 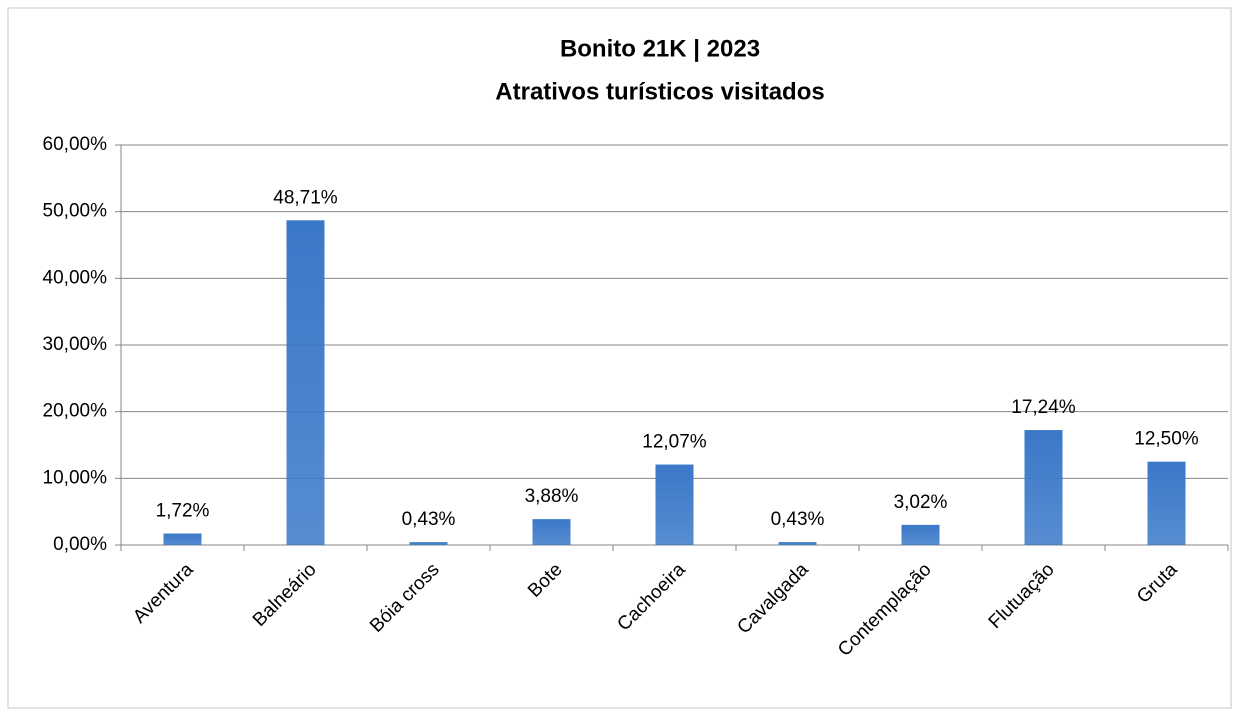 I want to click on chart-title: Atrativos turísticos visitados, so click(x=659, y=91).